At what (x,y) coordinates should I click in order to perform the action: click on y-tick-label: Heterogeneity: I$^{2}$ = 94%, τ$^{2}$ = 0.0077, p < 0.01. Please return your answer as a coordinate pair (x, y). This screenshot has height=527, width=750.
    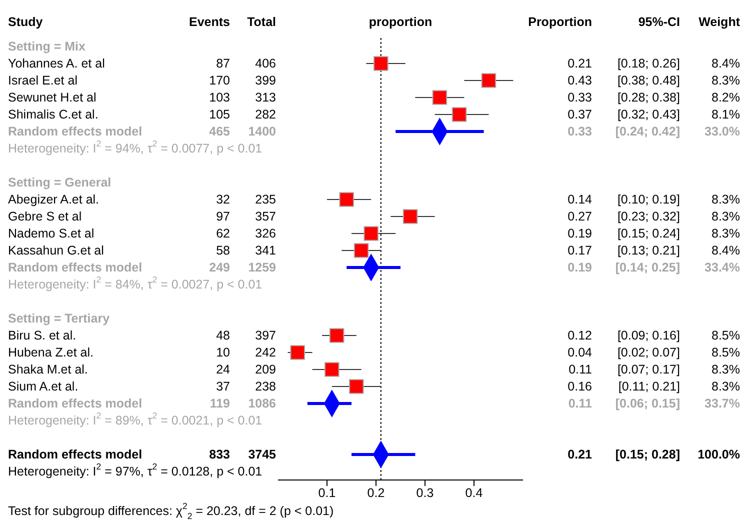
    Looking at the image, I should click on (135, 147).